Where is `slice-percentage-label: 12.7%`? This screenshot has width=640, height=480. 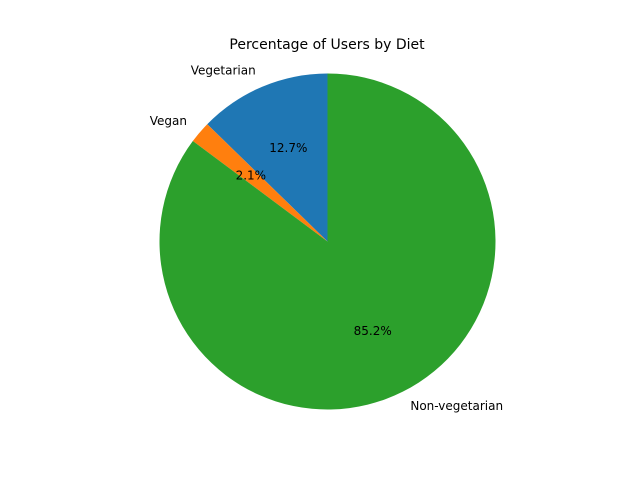
slice-percentage-label: 12.7% is located at coordinates (288, 148).